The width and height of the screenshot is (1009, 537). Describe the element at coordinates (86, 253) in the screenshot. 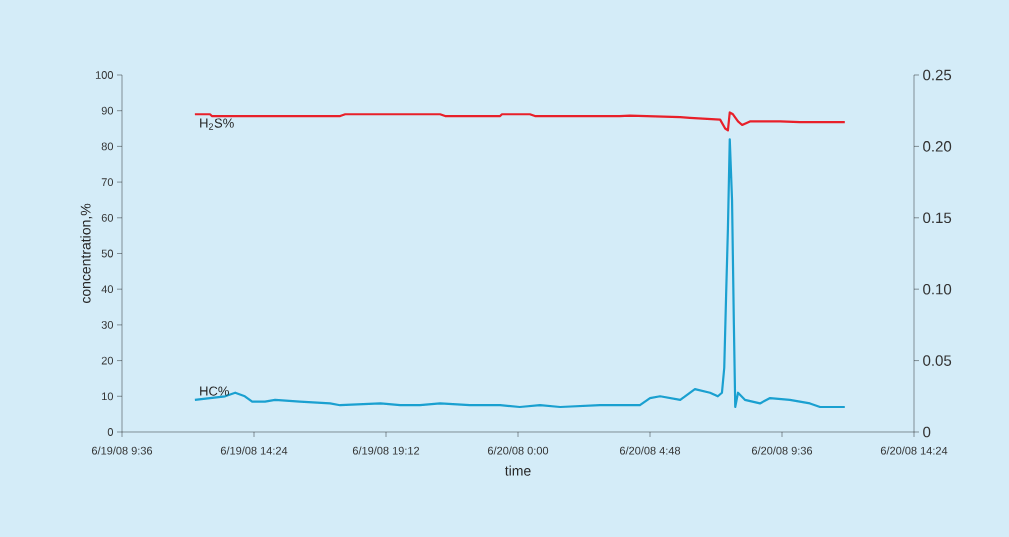

I see `y-axis-title: concentration,%` at that location.